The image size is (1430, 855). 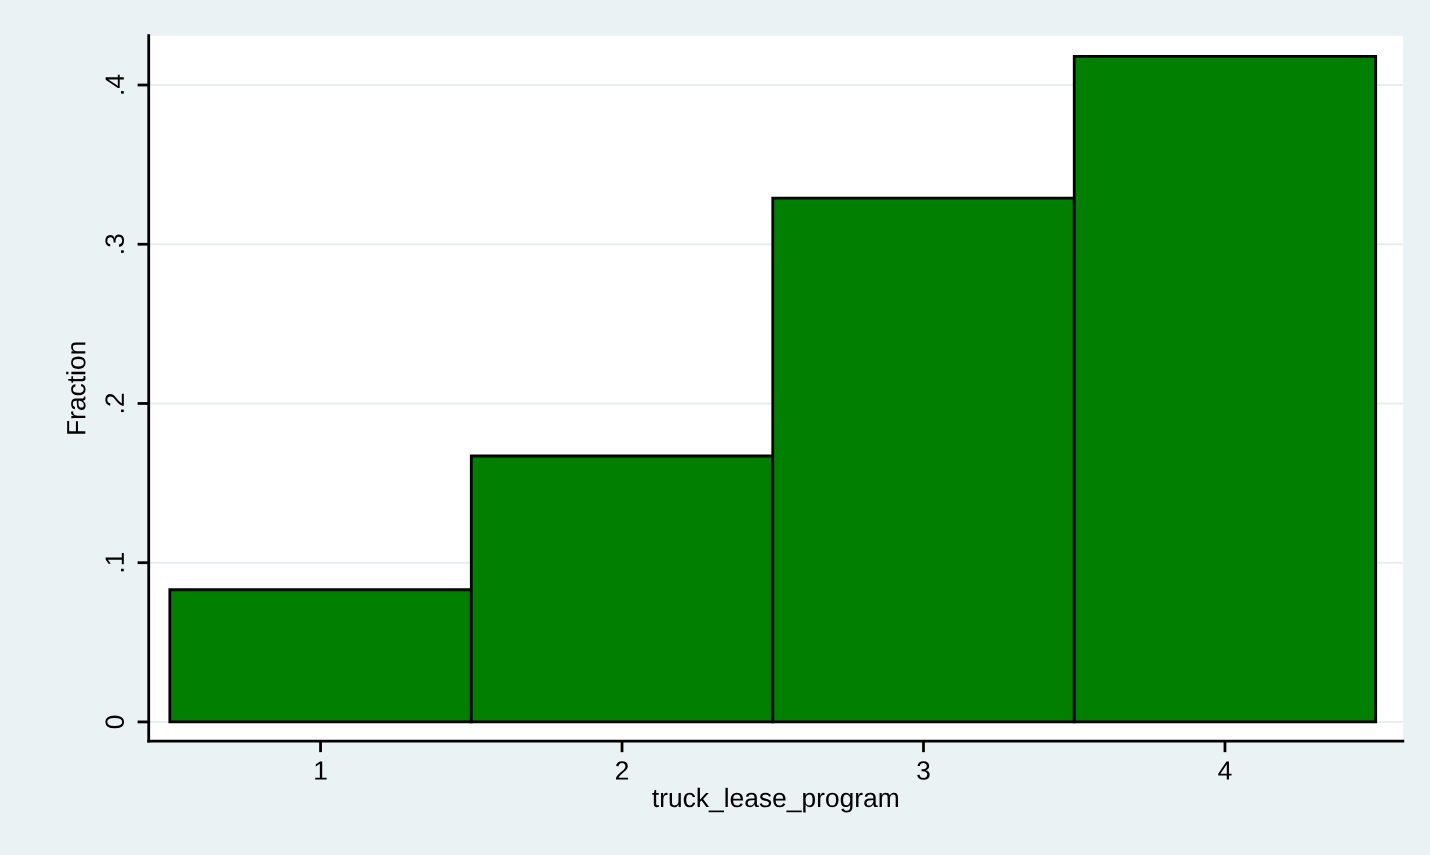 What do you see at coordinates (321, 770) in the screenshot?
I see `x-tick-label: 1` at bounding box center [321, 770].